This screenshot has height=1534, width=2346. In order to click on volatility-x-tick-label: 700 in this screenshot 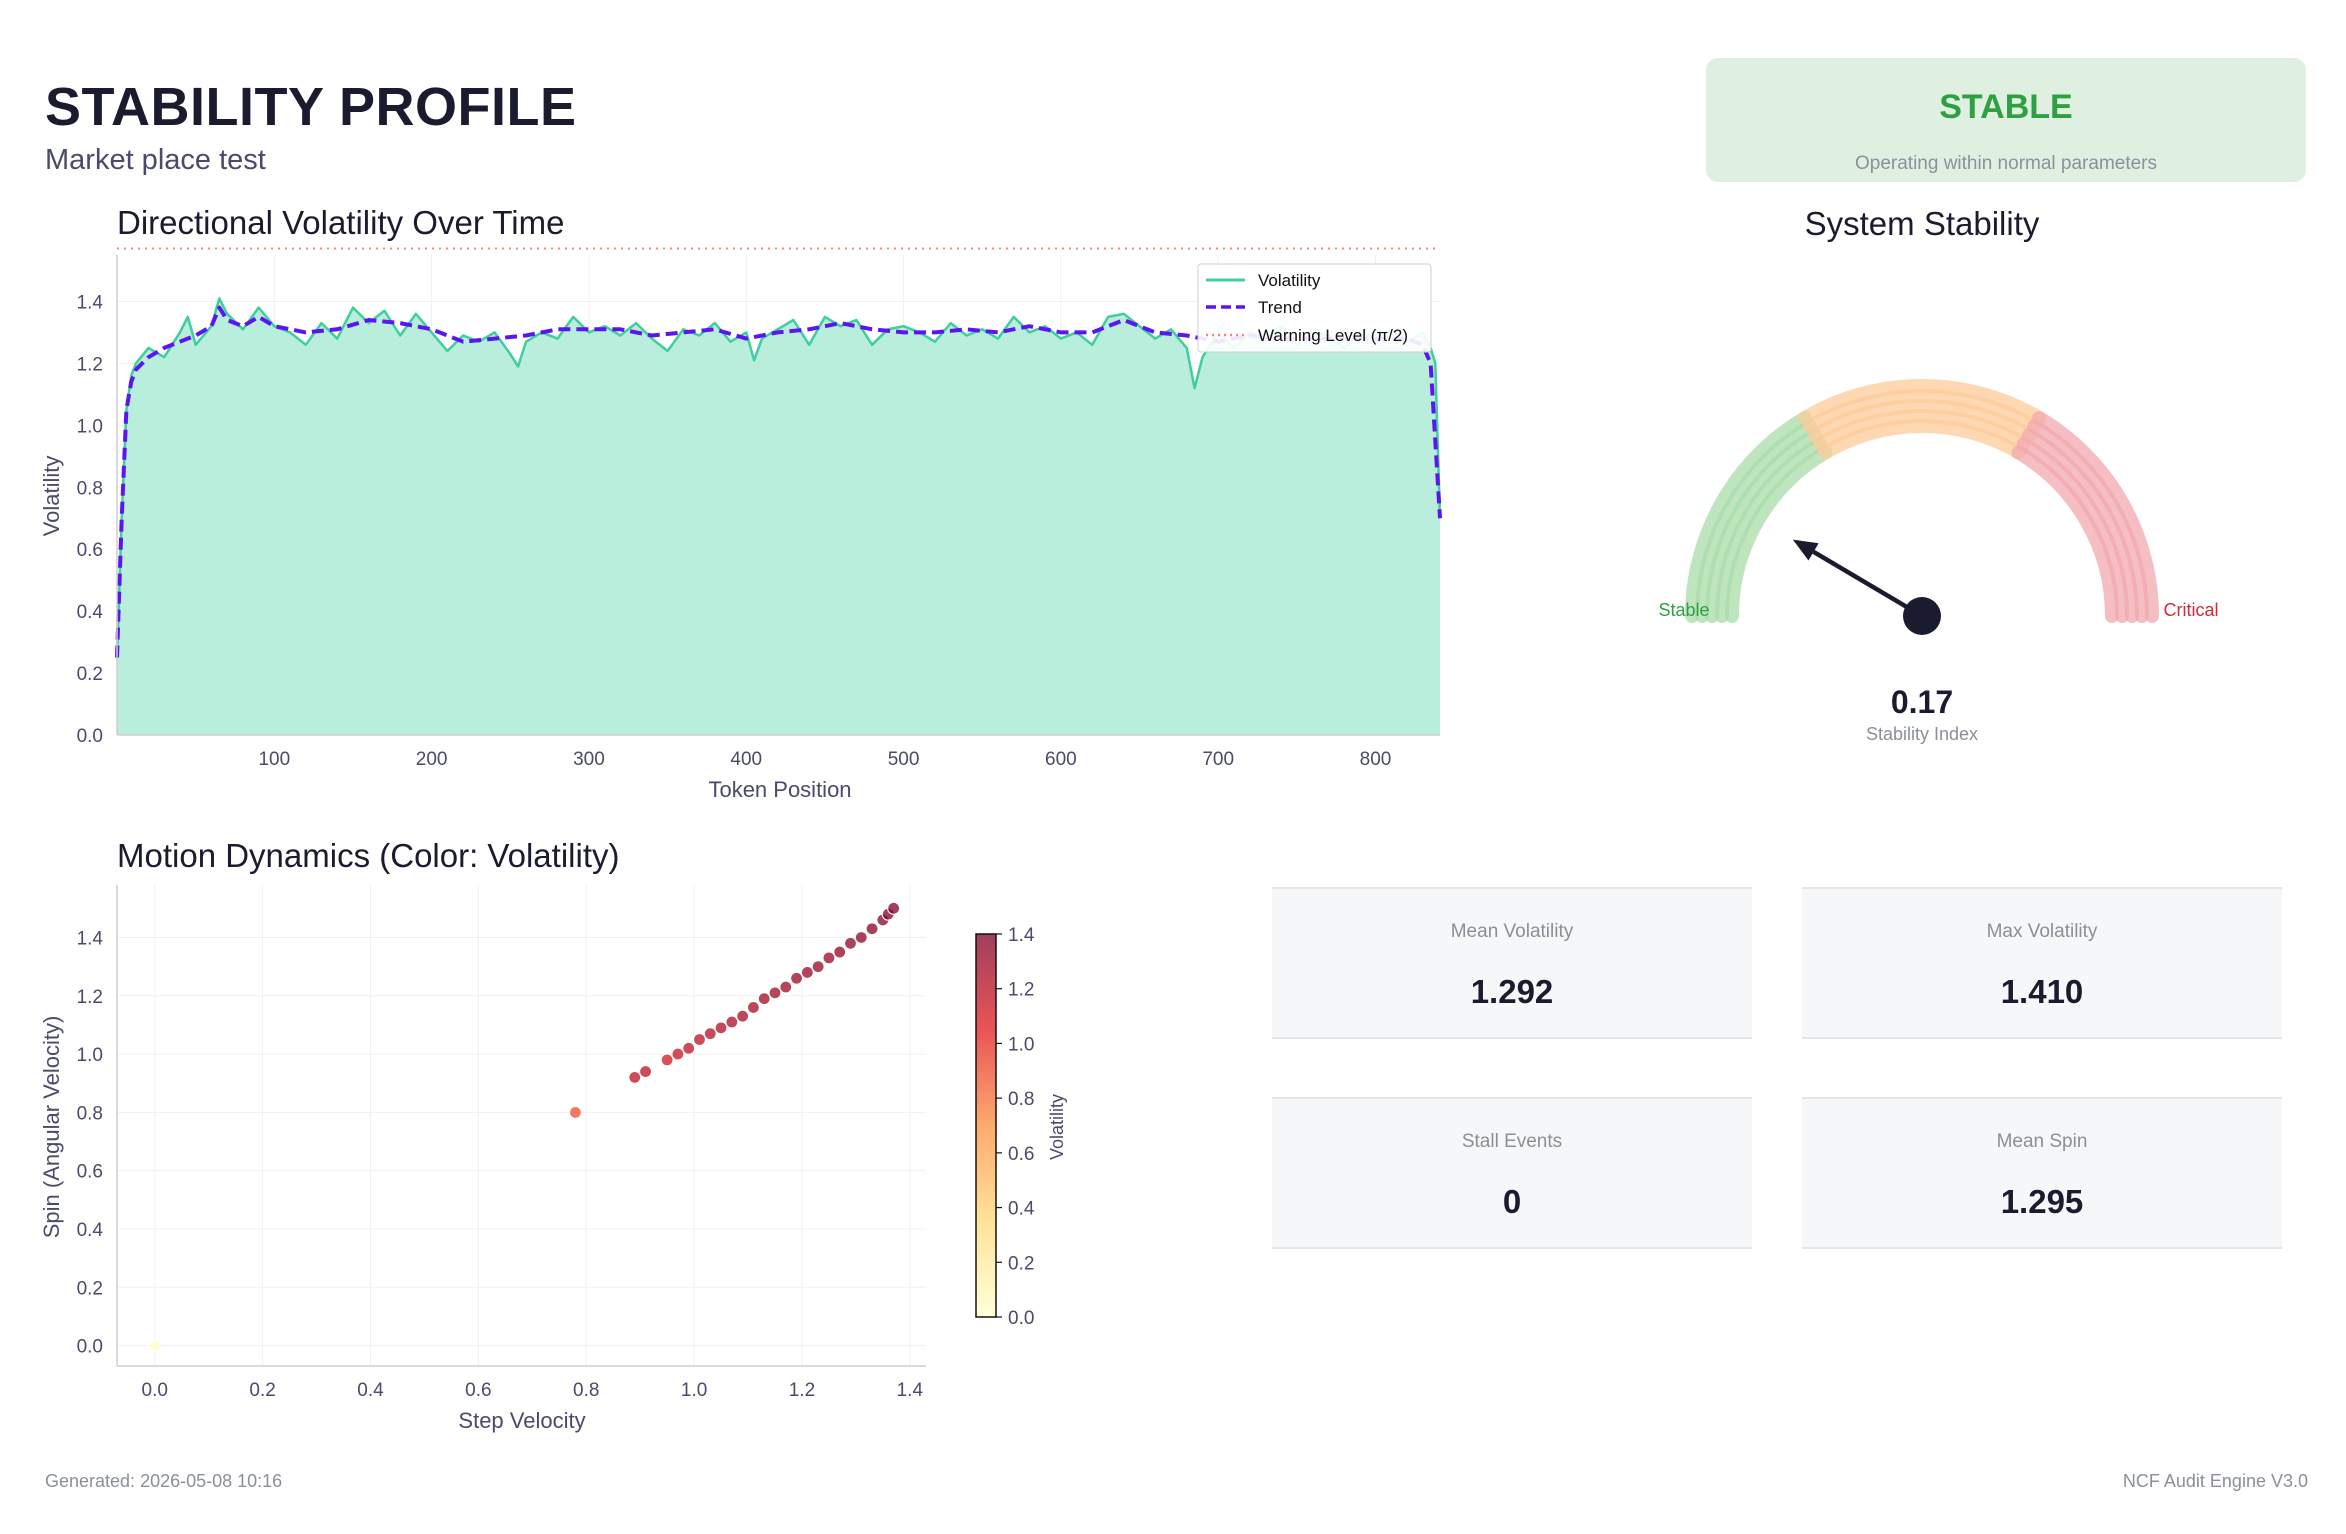, I will do `click(1218, 759)`.